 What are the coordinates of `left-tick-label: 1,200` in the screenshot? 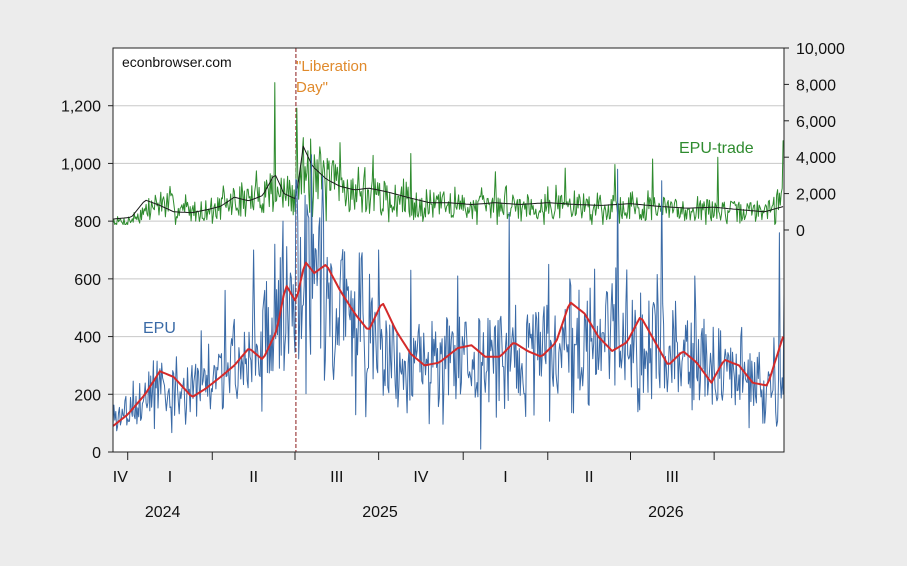 It's located at (81, 107).